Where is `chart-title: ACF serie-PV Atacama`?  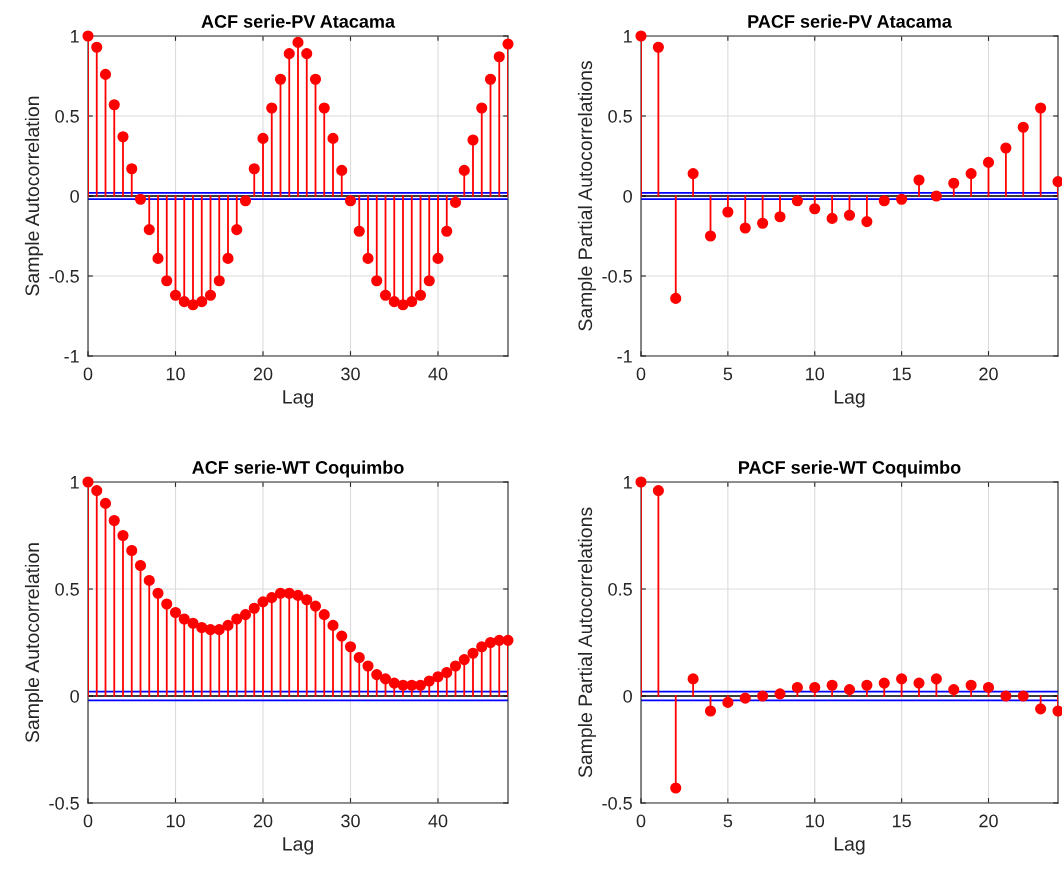
chart-title: ACF serie-PV Atacama is located at coordinates (298, 21).